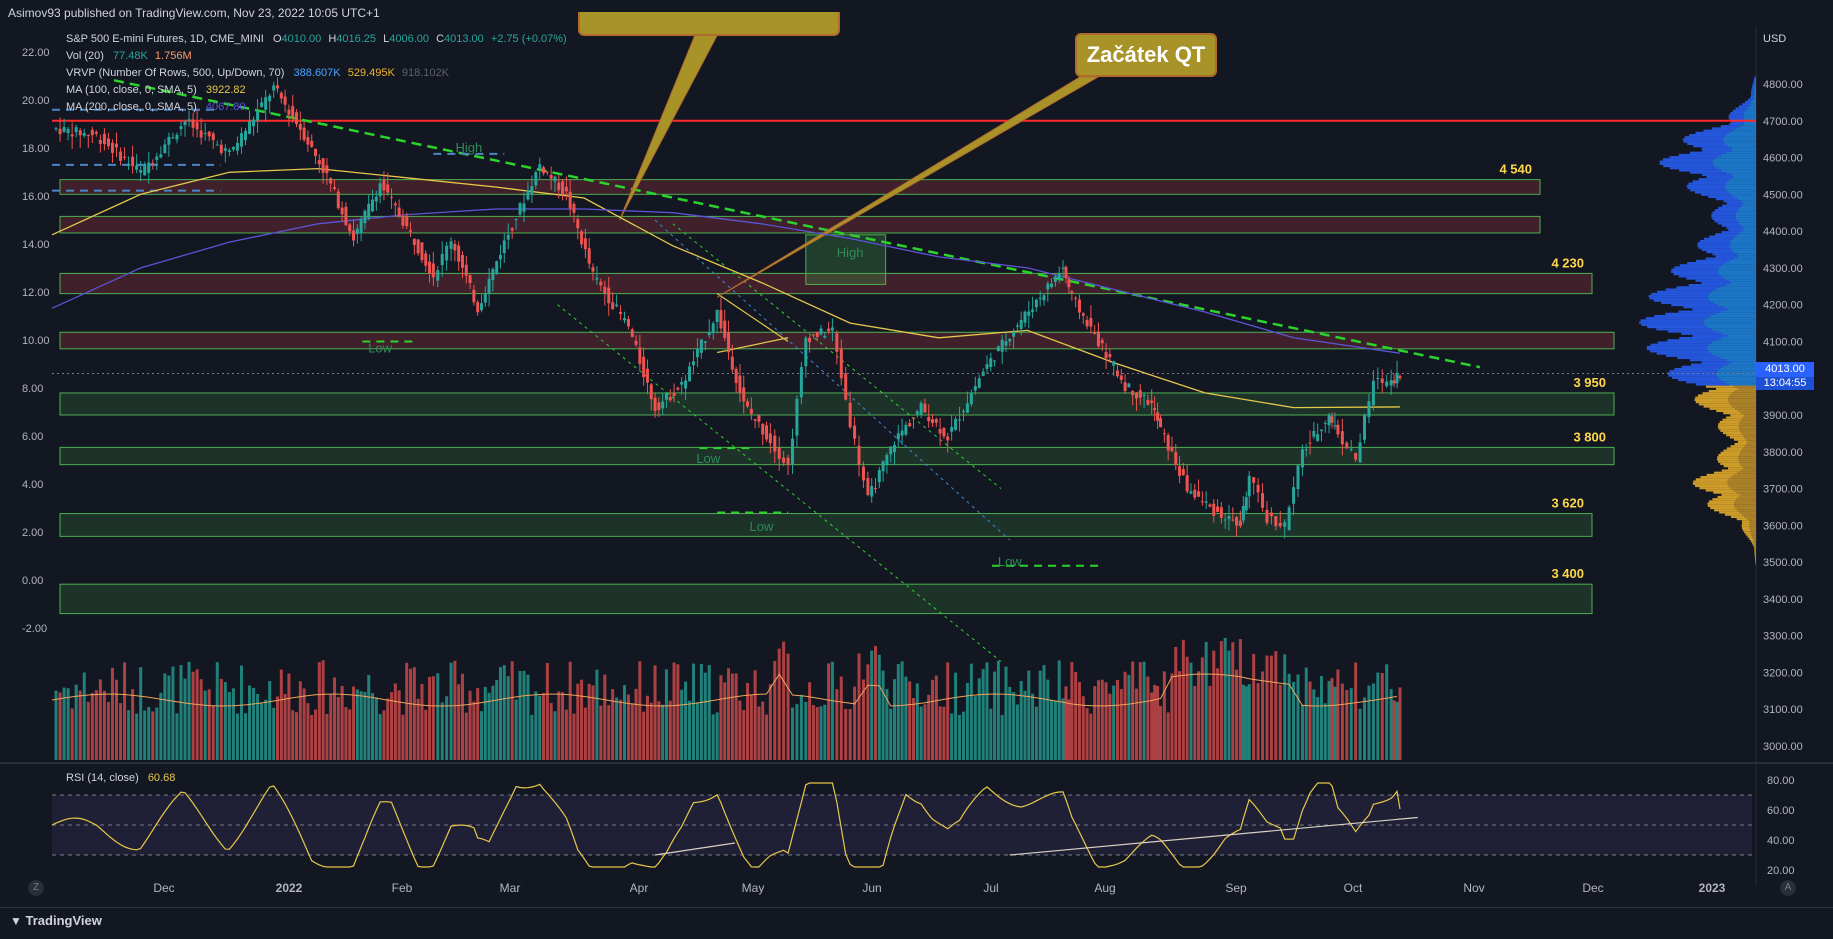 The height and width of the screenshot is (939, 1833). I want to click on price-tick-label: 4500.00, so click(1783, 195).